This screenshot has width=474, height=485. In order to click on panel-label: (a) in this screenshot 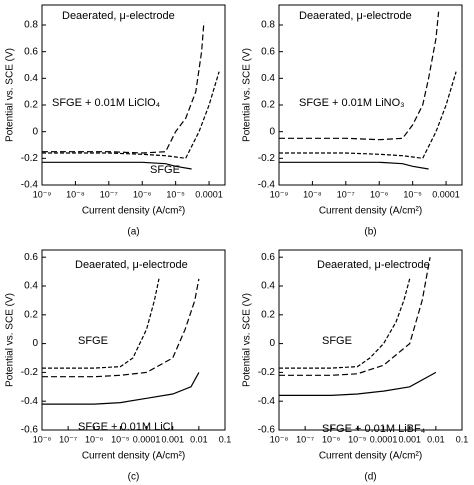, I will do `click(133, 232)`.